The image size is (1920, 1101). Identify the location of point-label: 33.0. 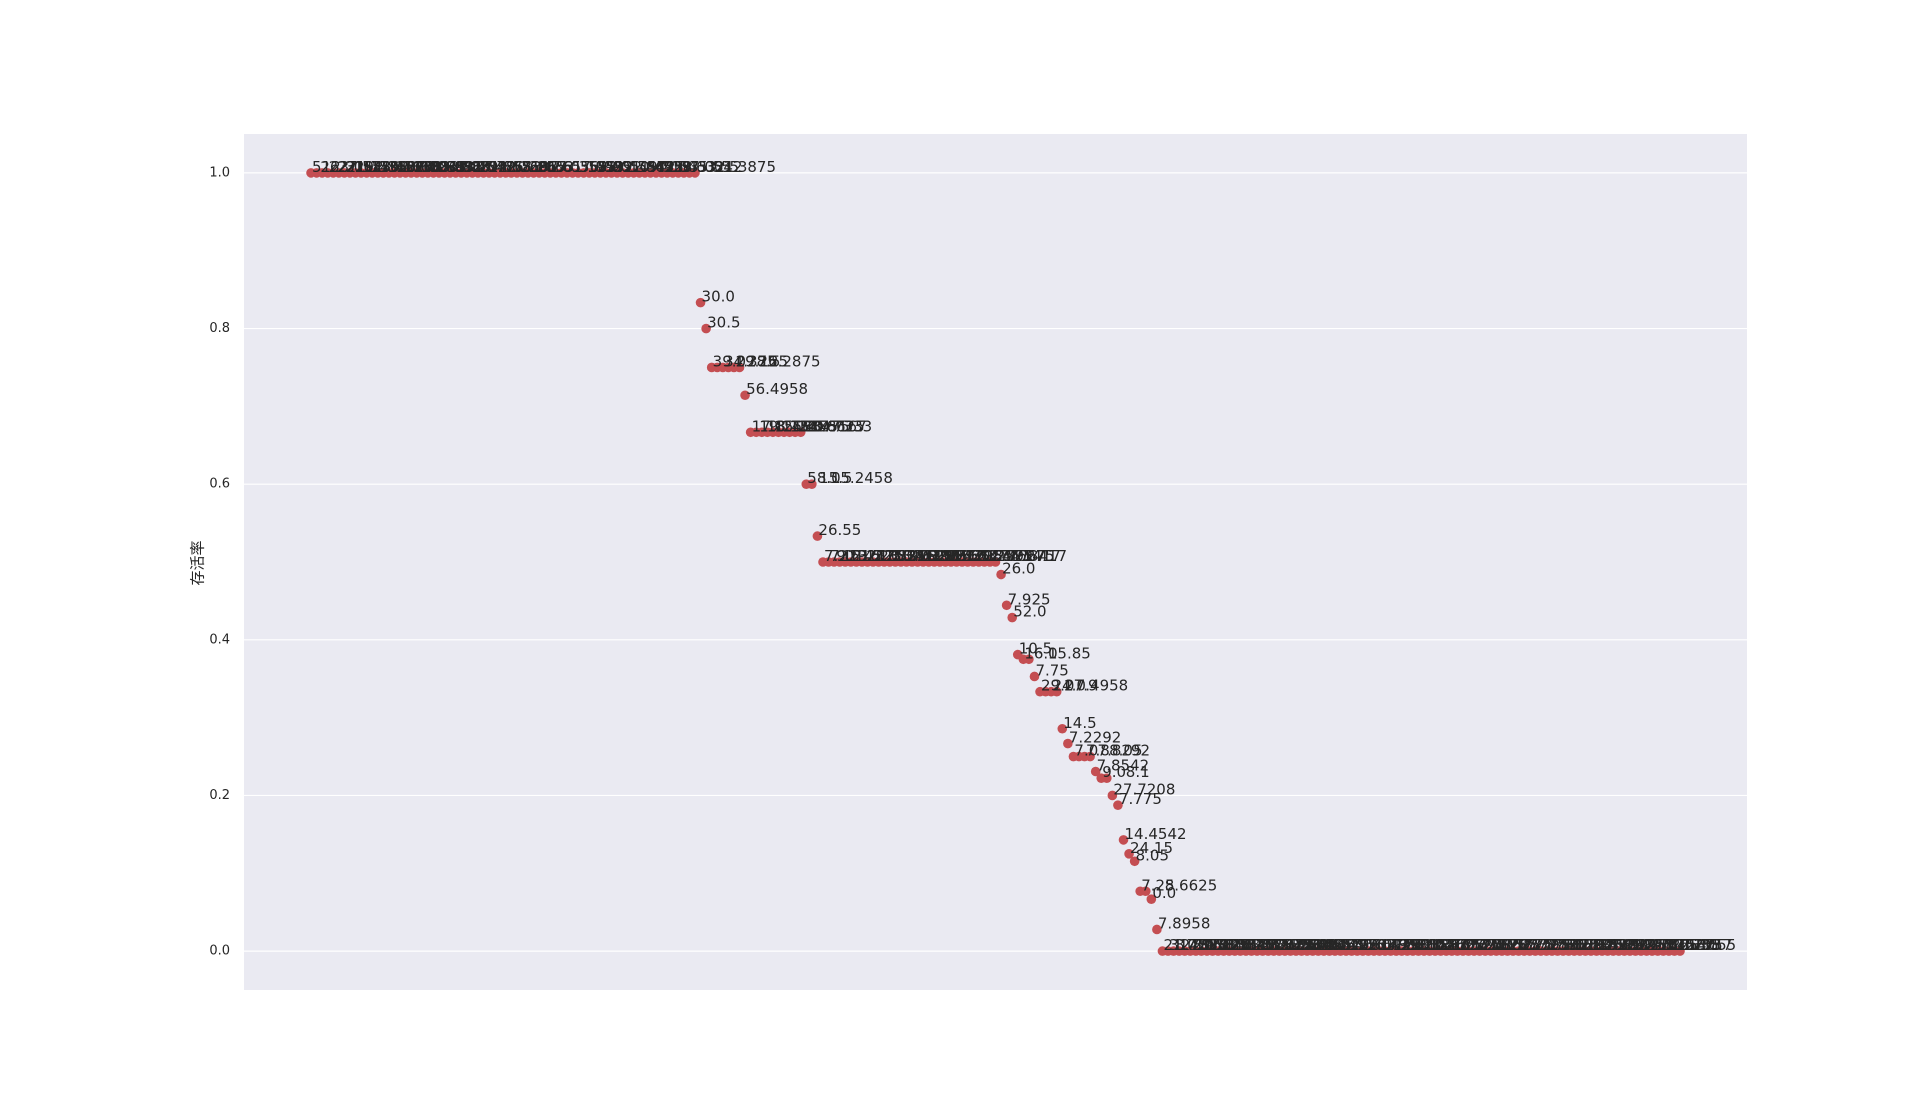
(1318, 945).